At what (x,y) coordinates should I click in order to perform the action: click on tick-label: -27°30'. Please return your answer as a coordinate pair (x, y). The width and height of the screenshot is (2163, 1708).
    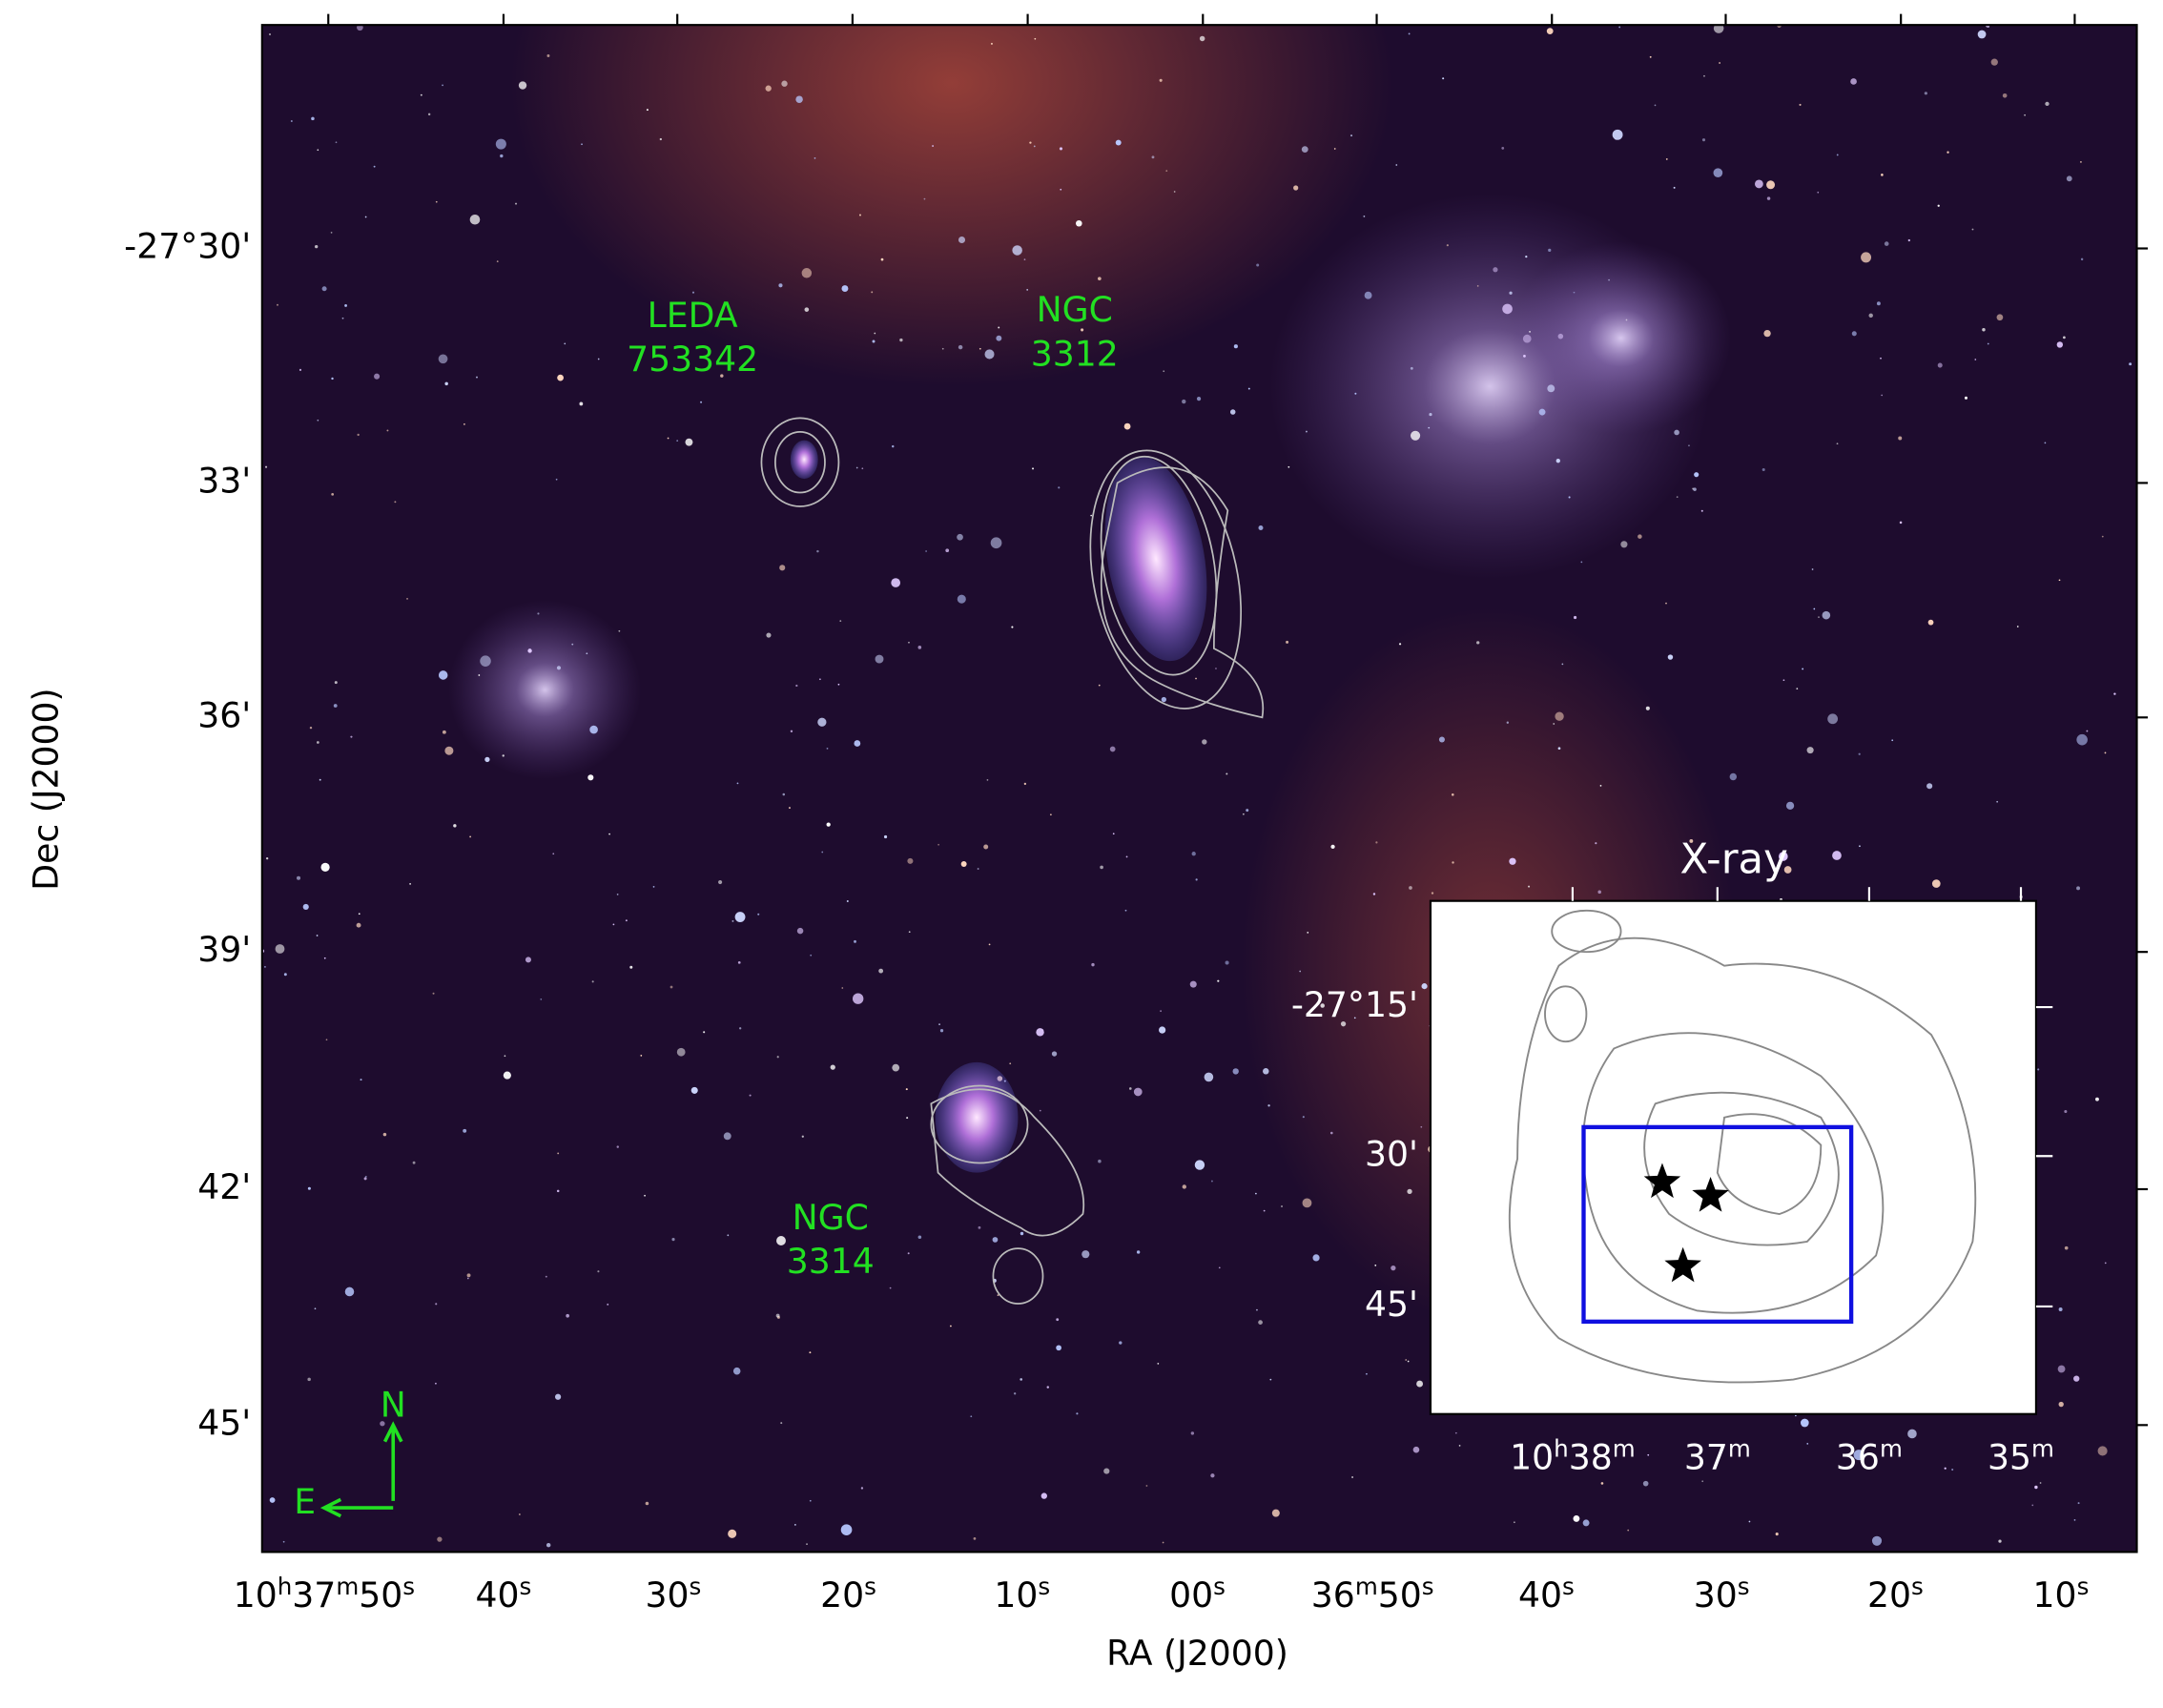
    Looking at the image, I should click on (187, 246).